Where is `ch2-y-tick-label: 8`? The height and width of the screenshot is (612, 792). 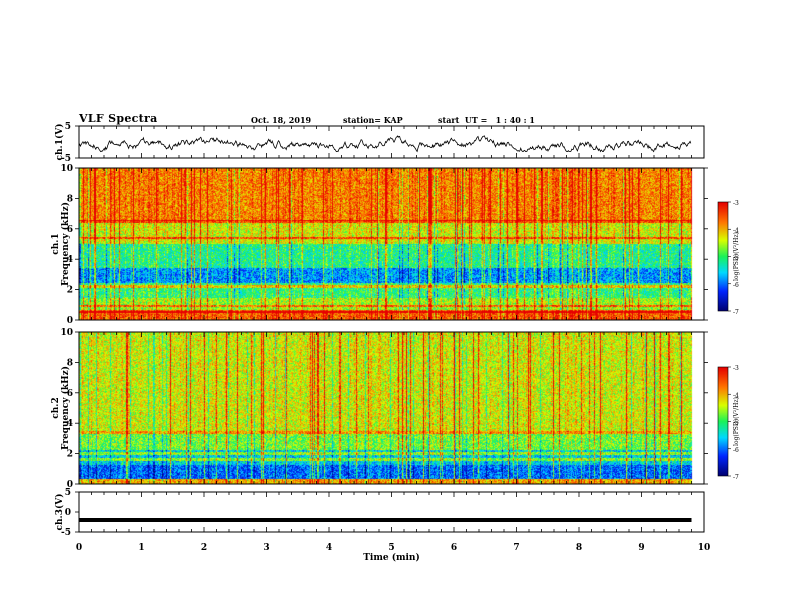
ch2-y-tick-label: 8 is located at coordinates (70, 363).